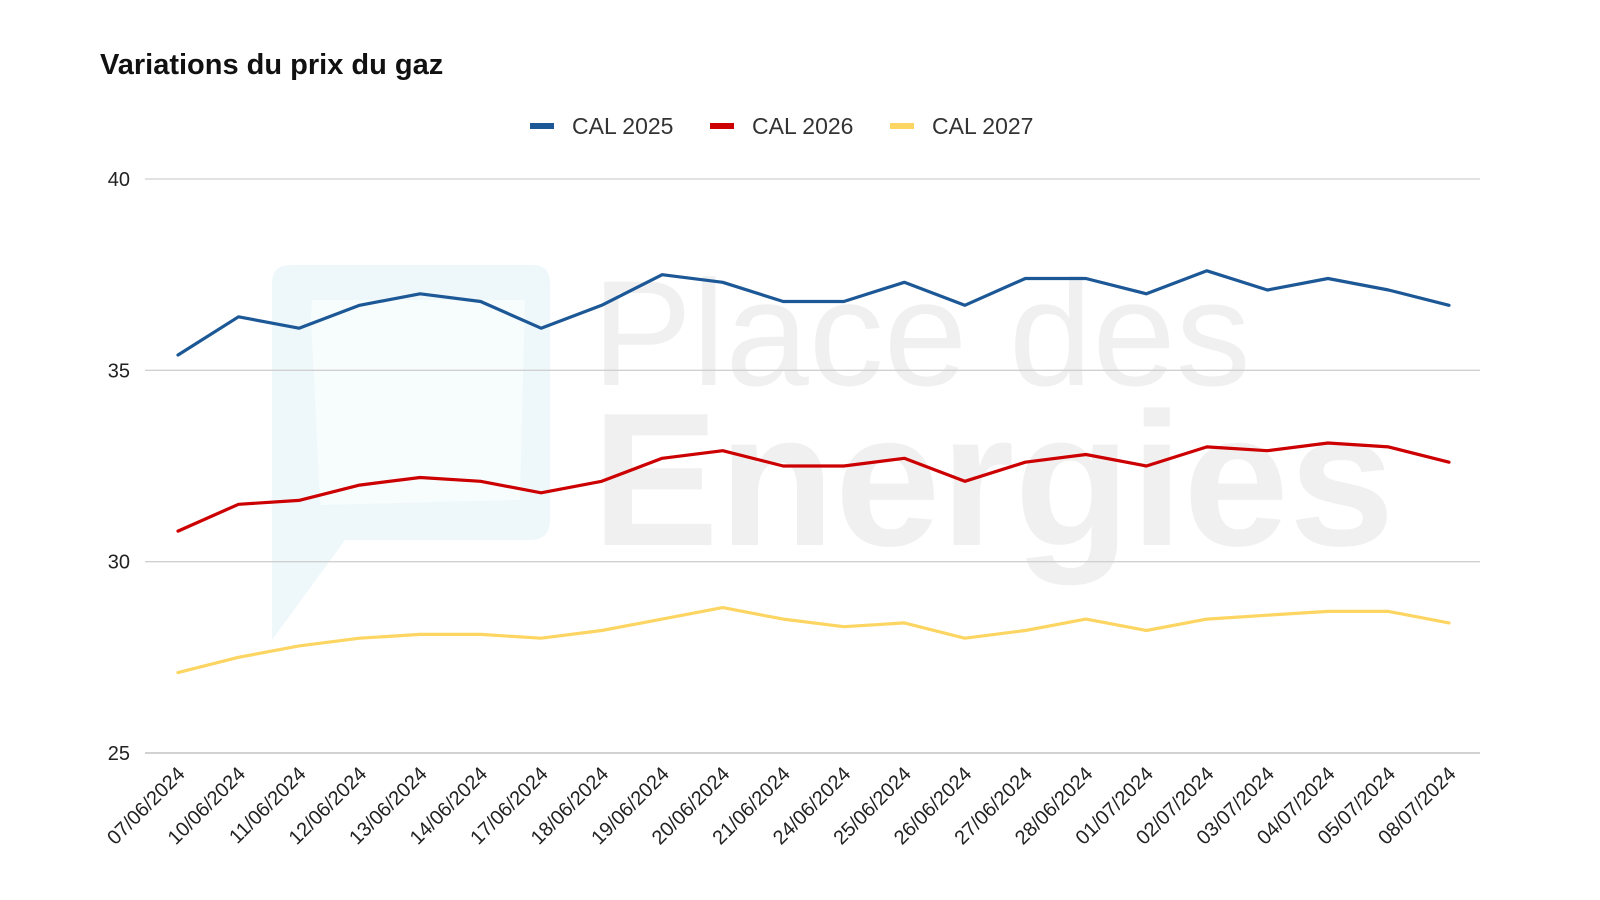  Describe the element at coordinates (622, 126) in the screenshot. I see `legend-label: CAL 2025` at that location.